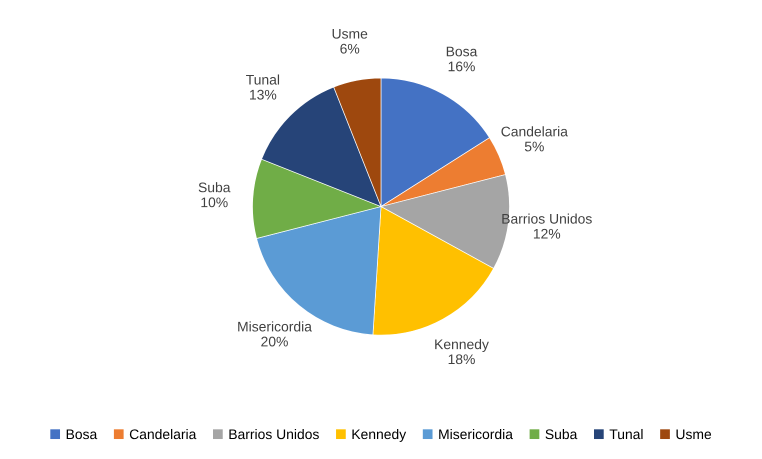 The image size is (762, 459). What do you see at coordinates (274, 341) in the screenshot?
I see `data-label: 20%` at bounding box center [274, 341].